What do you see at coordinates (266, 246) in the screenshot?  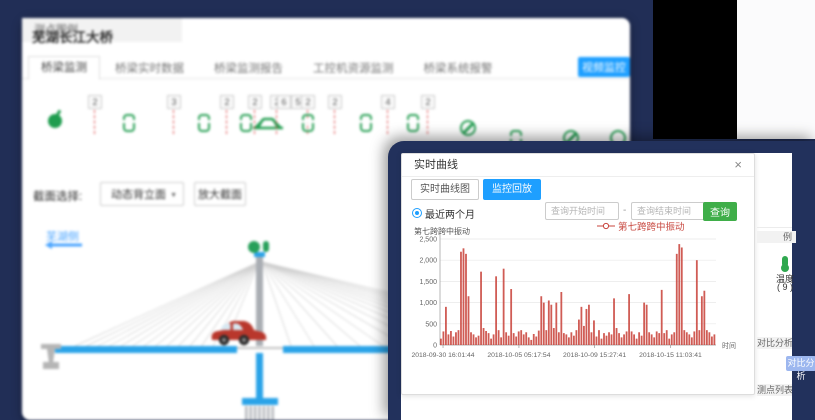 I see `tower-sensor-icon2` at bounding box center [266, 246].